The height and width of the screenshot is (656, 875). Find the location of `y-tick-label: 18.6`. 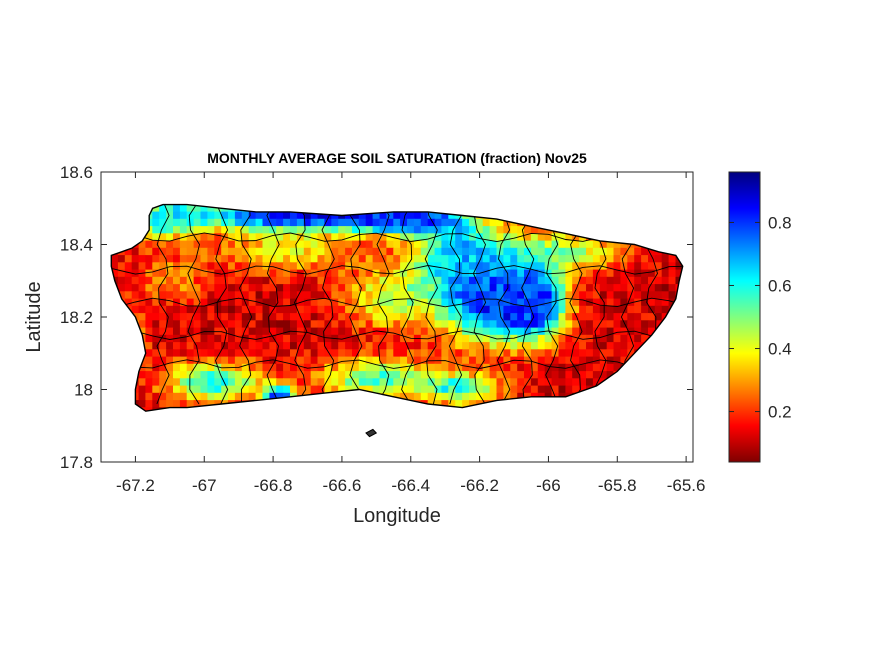

y-tick-label: 18.6 is located at coordinates (76, 172).